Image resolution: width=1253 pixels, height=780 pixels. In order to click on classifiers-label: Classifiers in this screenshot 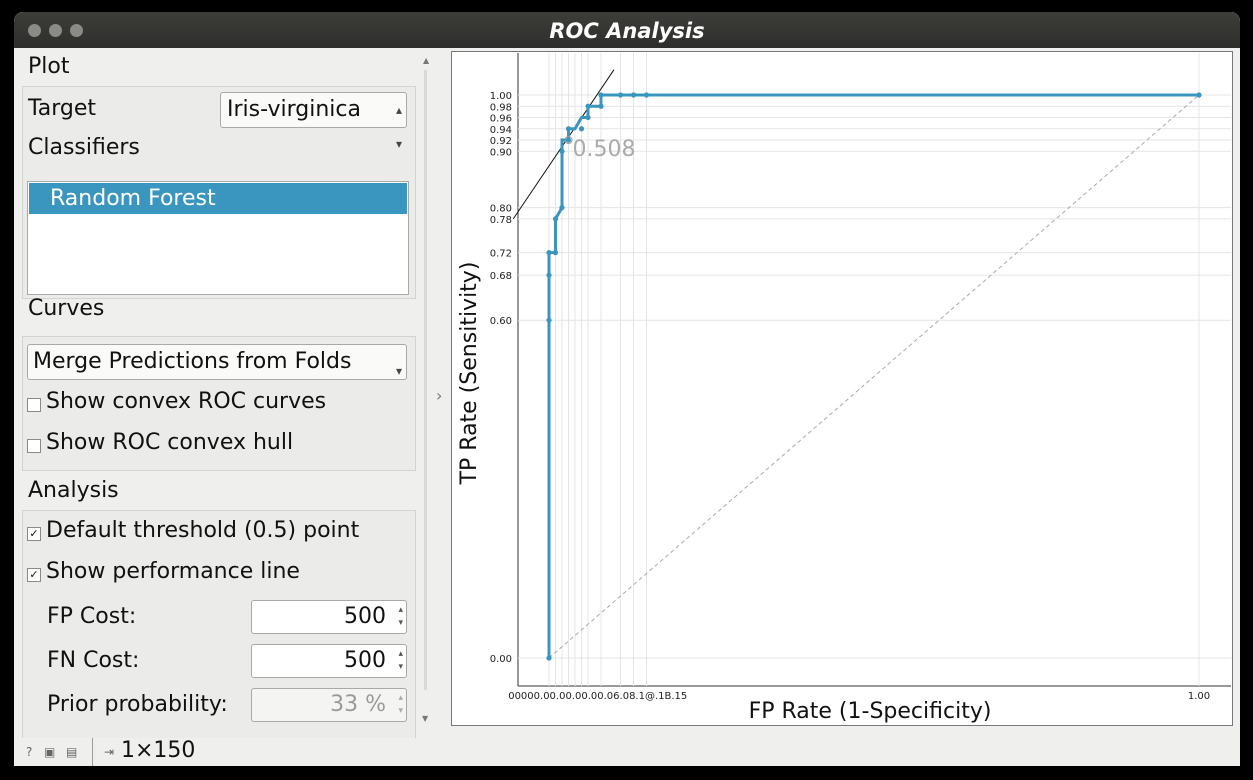, I will do `click(84, 147)`.